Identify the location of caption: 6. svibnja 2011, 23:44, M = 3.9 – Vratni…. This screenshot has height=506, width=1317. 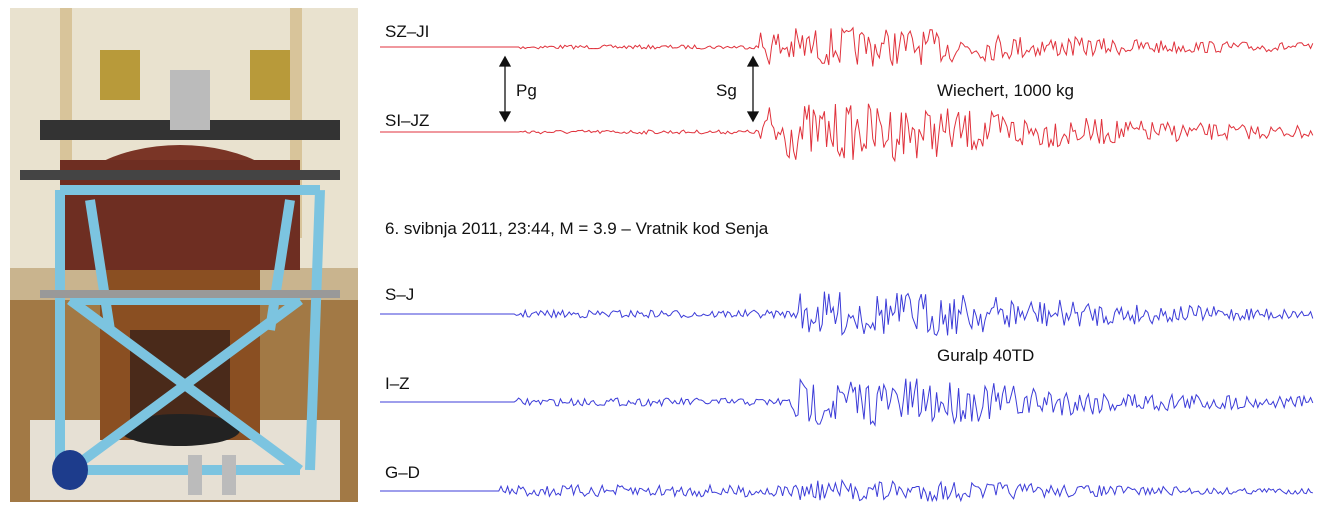
(577, 228).